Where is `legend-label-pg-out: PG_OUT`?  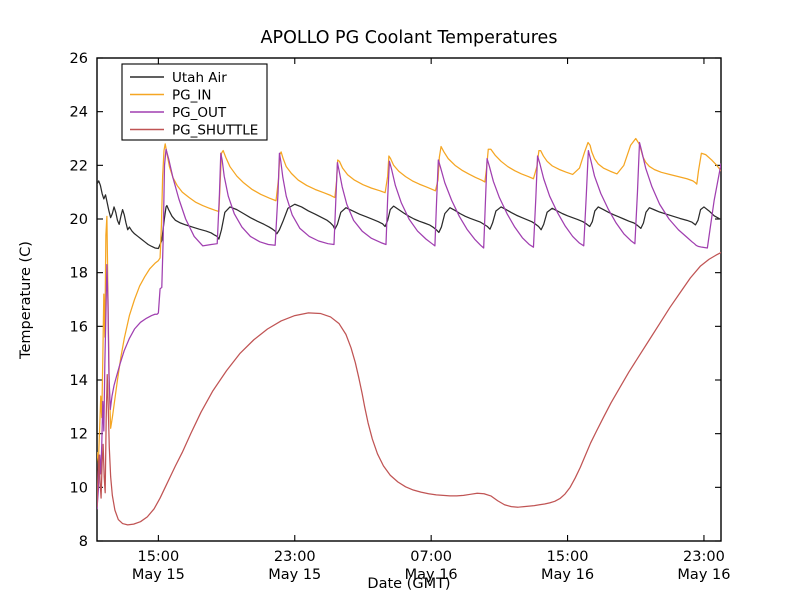 legend-label-pg-out: PG_OUT is located at coordinates (199, 113).